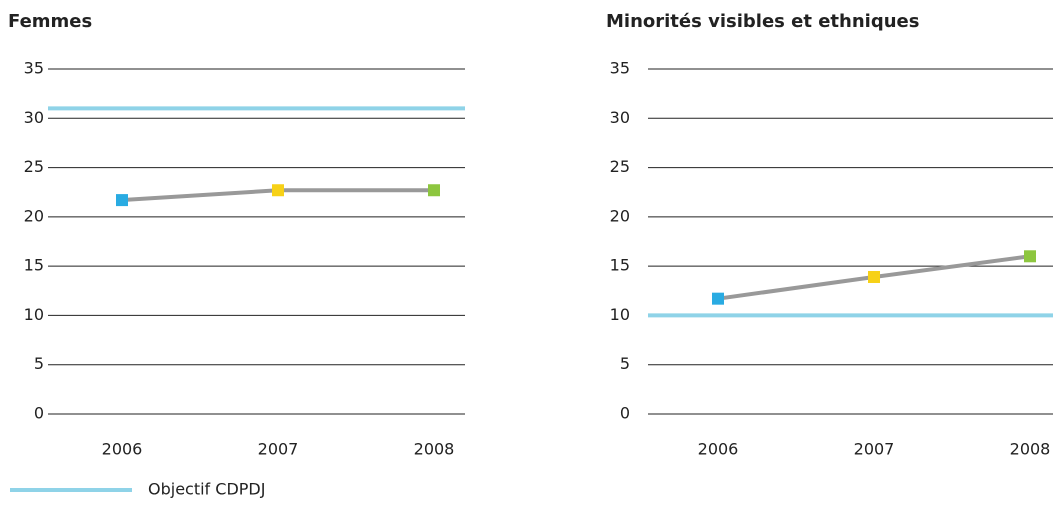 Image resolution: width=1053 pixels, height=508 pixels. I want to click on legend-label: Objectif CDPDJ, so click(206, 489).